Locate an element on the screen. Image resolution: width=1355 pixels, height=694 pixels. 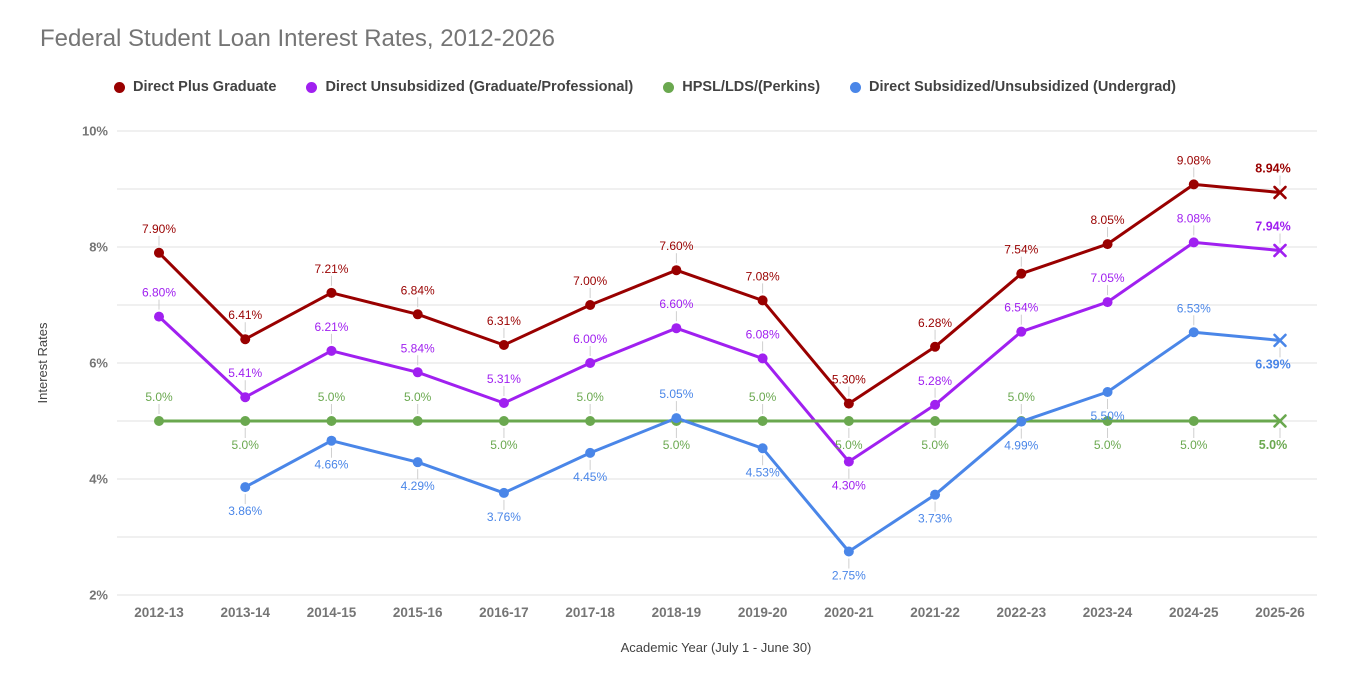
point-label-direct-subsidized-unsubsidized-undergrad: 3.73% is located at coordinates (935, 519).